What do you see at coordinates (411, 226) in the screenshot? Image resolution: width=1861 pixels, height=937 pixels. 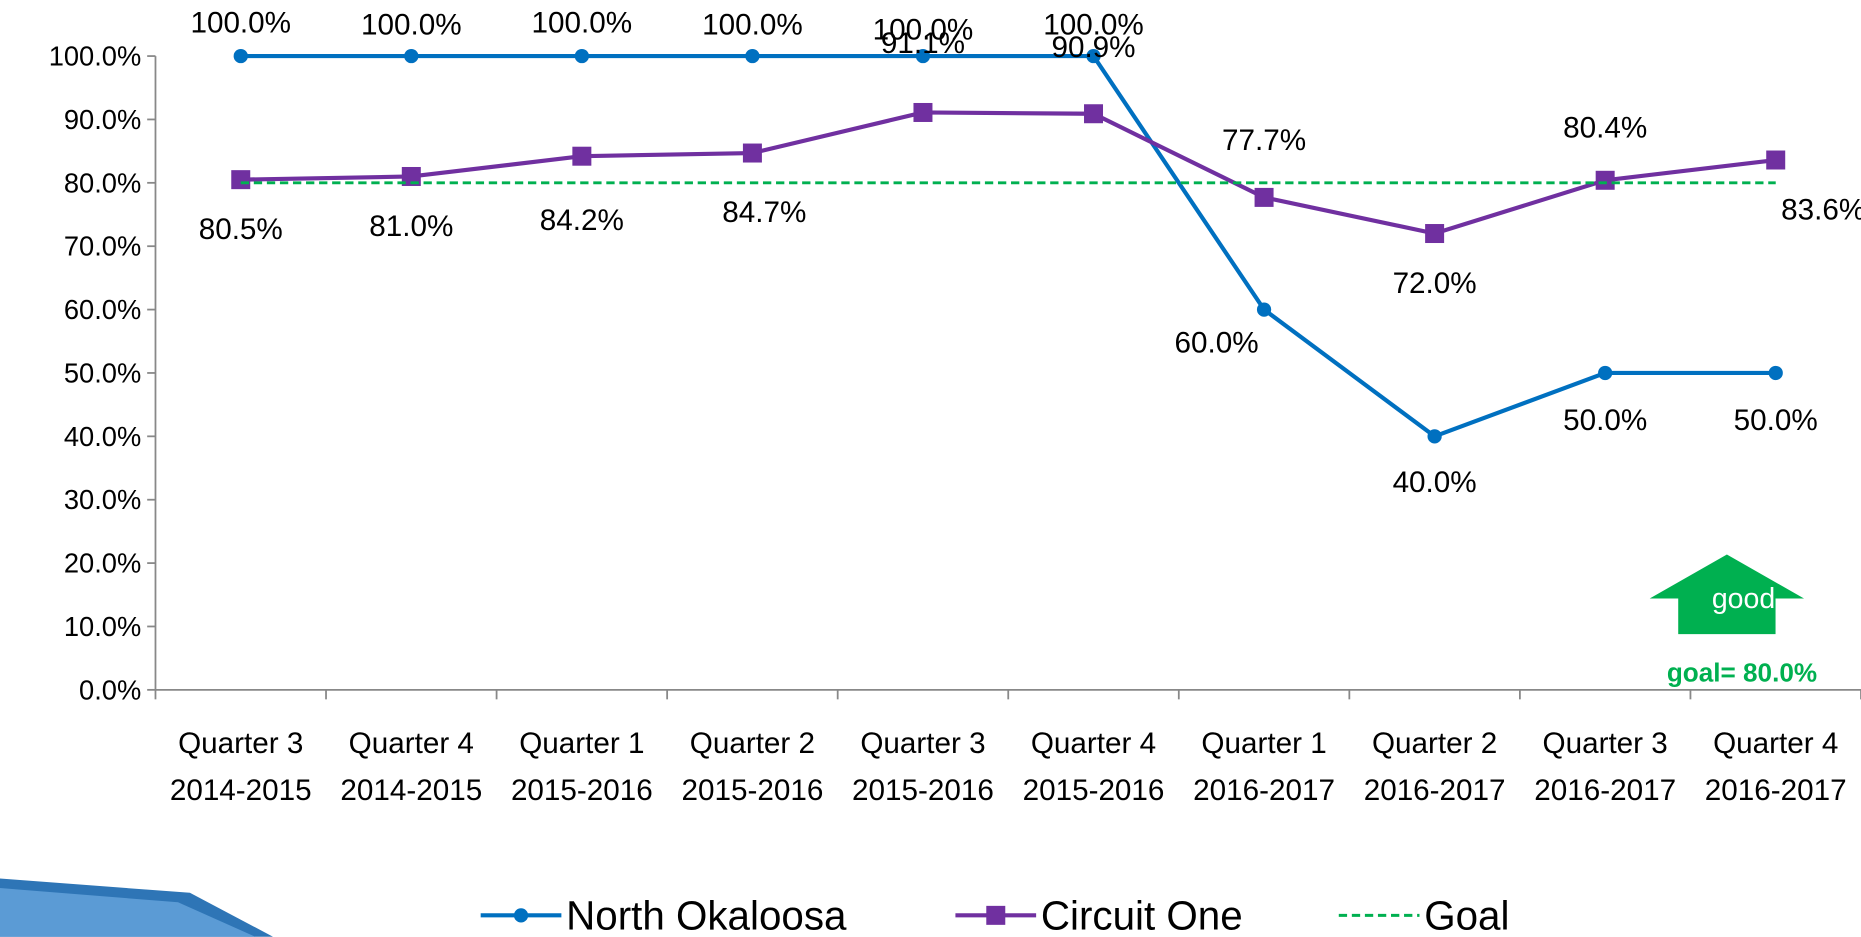 I see `data-label: 81.0%` at bounding box center [411, 226].